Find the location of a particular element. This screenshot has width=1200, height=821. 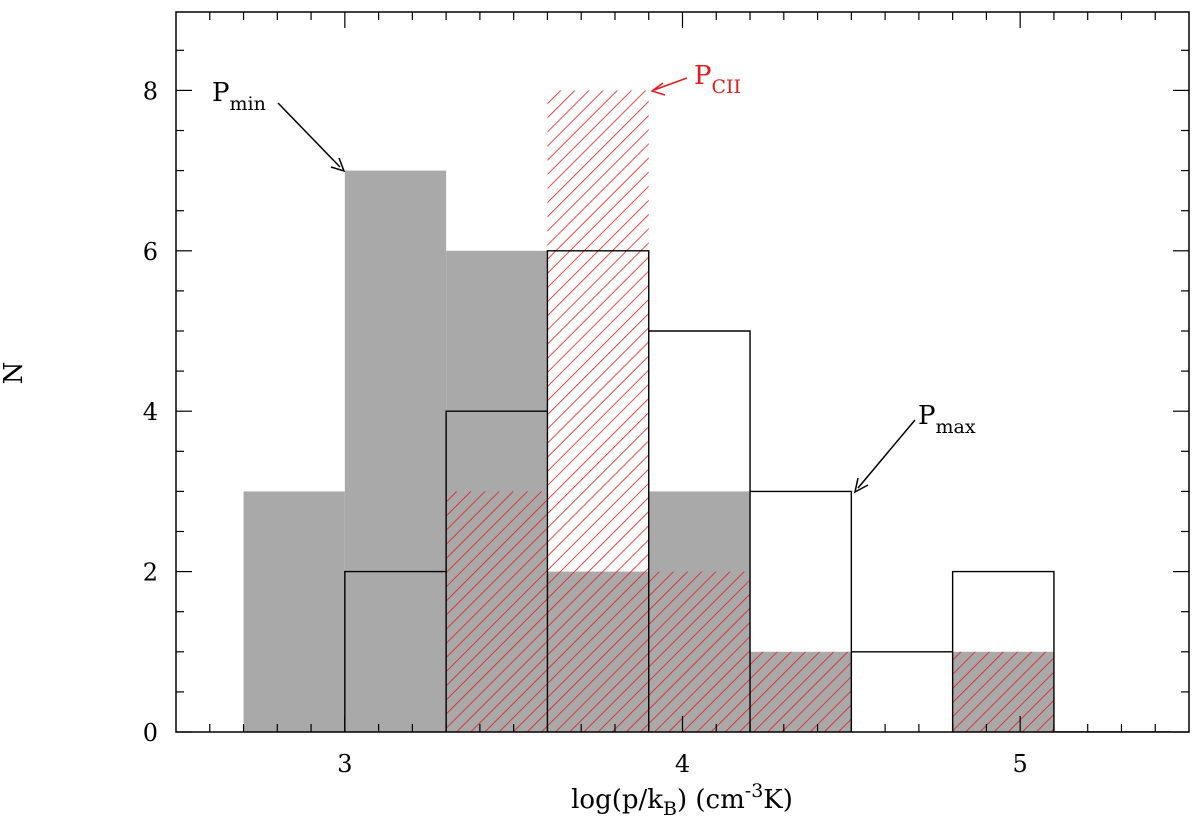

pmin-annotation: Pmin is located at coordinates (279, 125).